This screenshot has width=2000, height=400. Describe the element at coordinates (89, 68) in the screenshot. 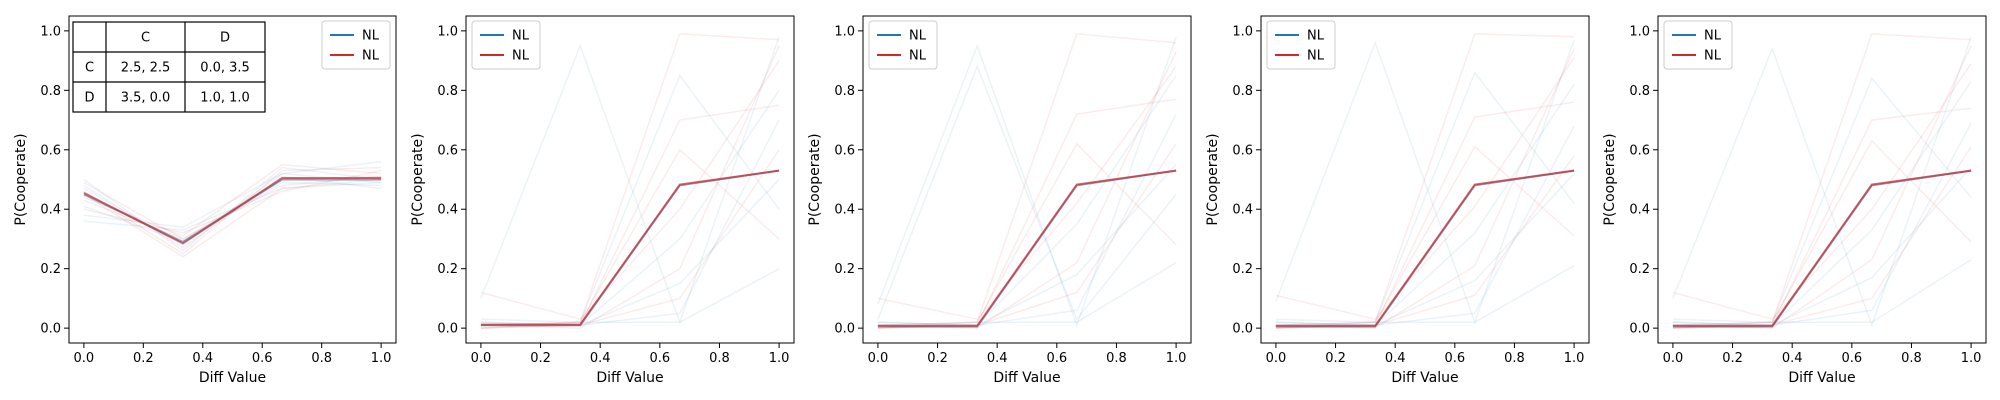

I see `table-row-header: C` at that location.